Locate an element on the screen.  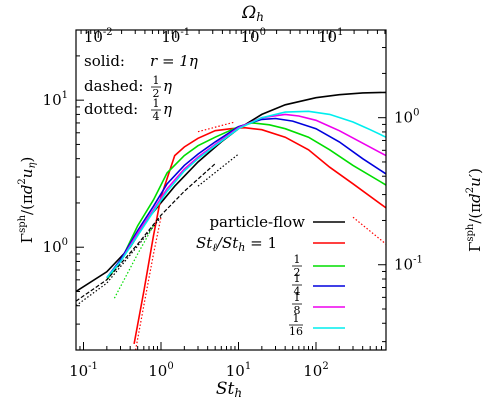
legend-frac-eighth: 1 8 is located at coordinates (297, 304).